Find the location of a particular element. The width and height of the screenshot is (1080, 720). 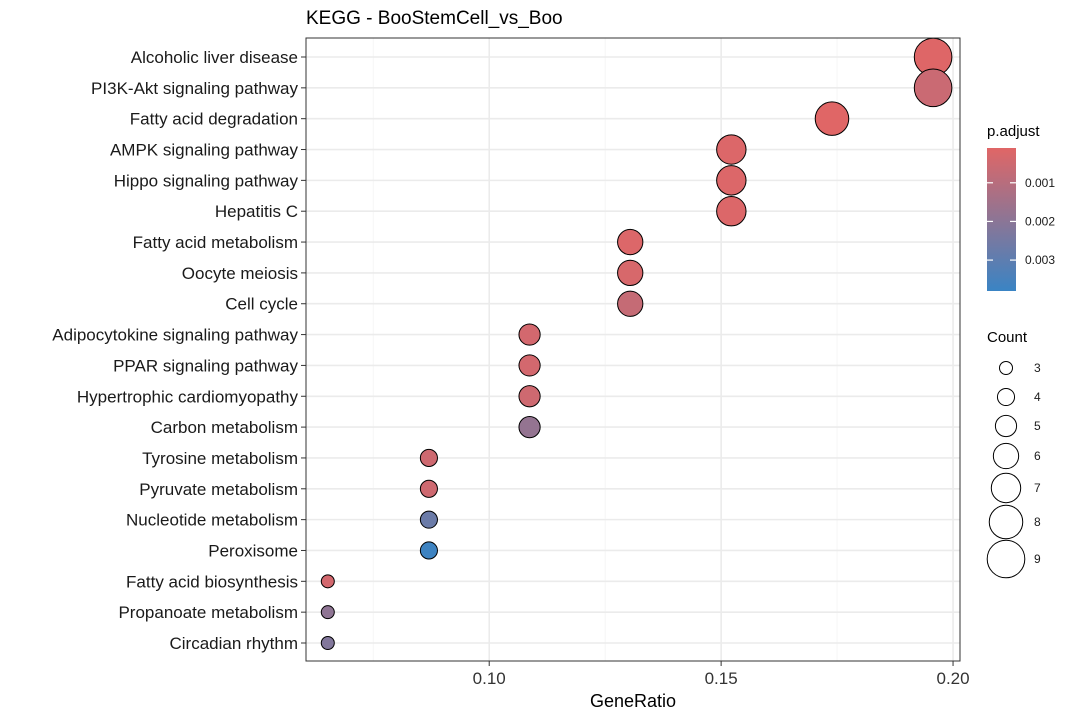

legend-count-label: 3 is located at coordinates (1037, 368).